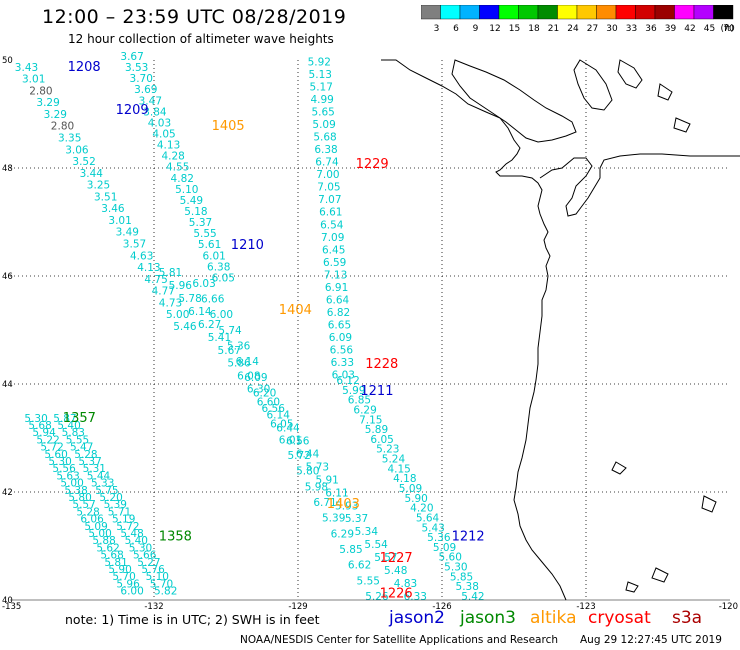 This screenshot has width=740, height=650. Describe the element at coordinates (494, 29) in the screenshot. I see `colorbar-tick: 12` at that location.